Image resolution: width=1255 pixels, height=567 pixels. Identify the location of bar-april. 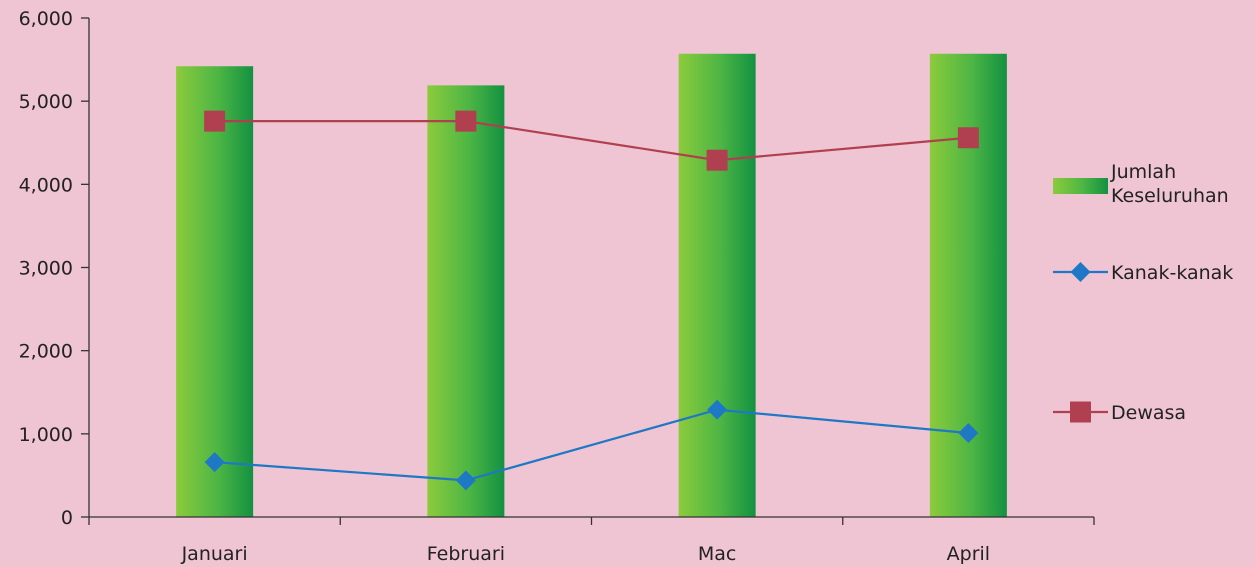
(968, 285).